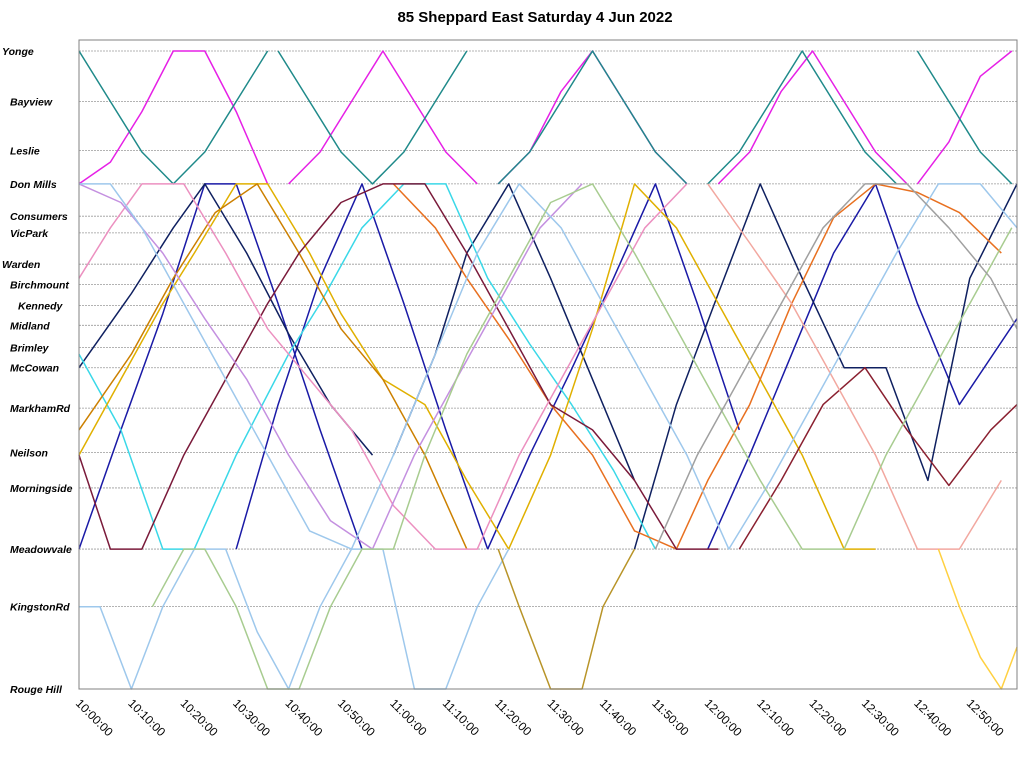  I want to click on stop-label: Bayview, so click(31, 103).